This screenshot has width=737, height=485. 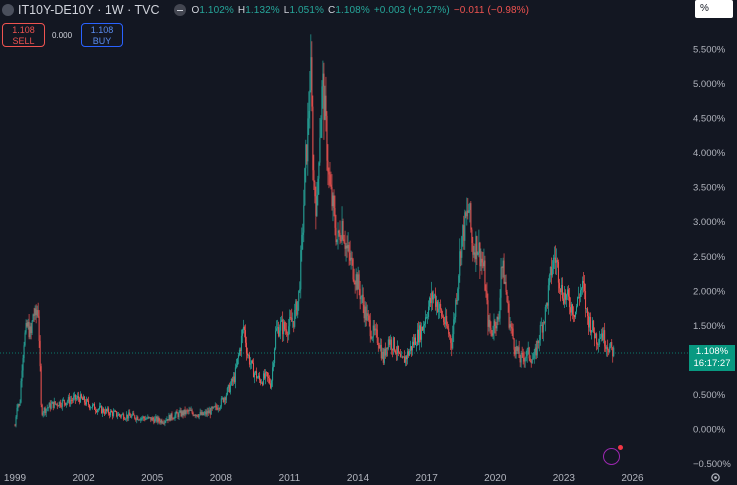 I want to click on x-tick-label: 2023, so click(x=564, y=478).